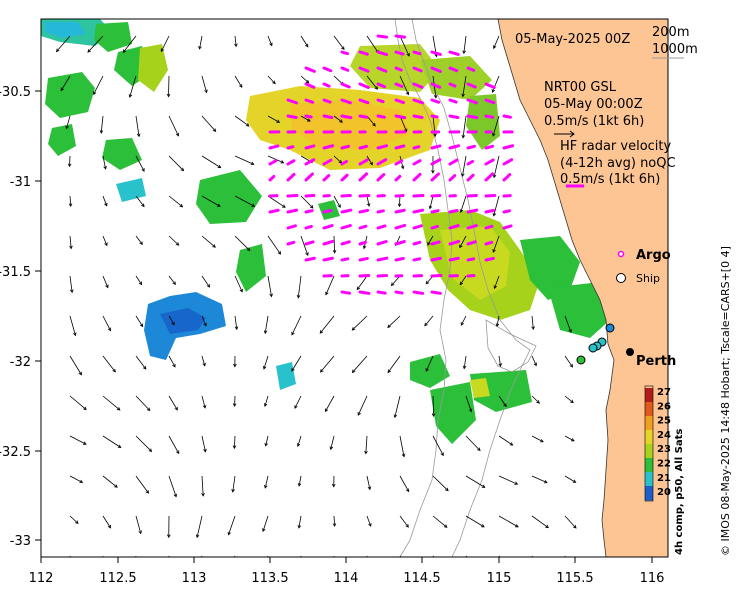 This screenshot has height=592, width=740. Describe the element at coordinates (652, 578) in the screenshot. I see `x-tick-label: 116` at that location.